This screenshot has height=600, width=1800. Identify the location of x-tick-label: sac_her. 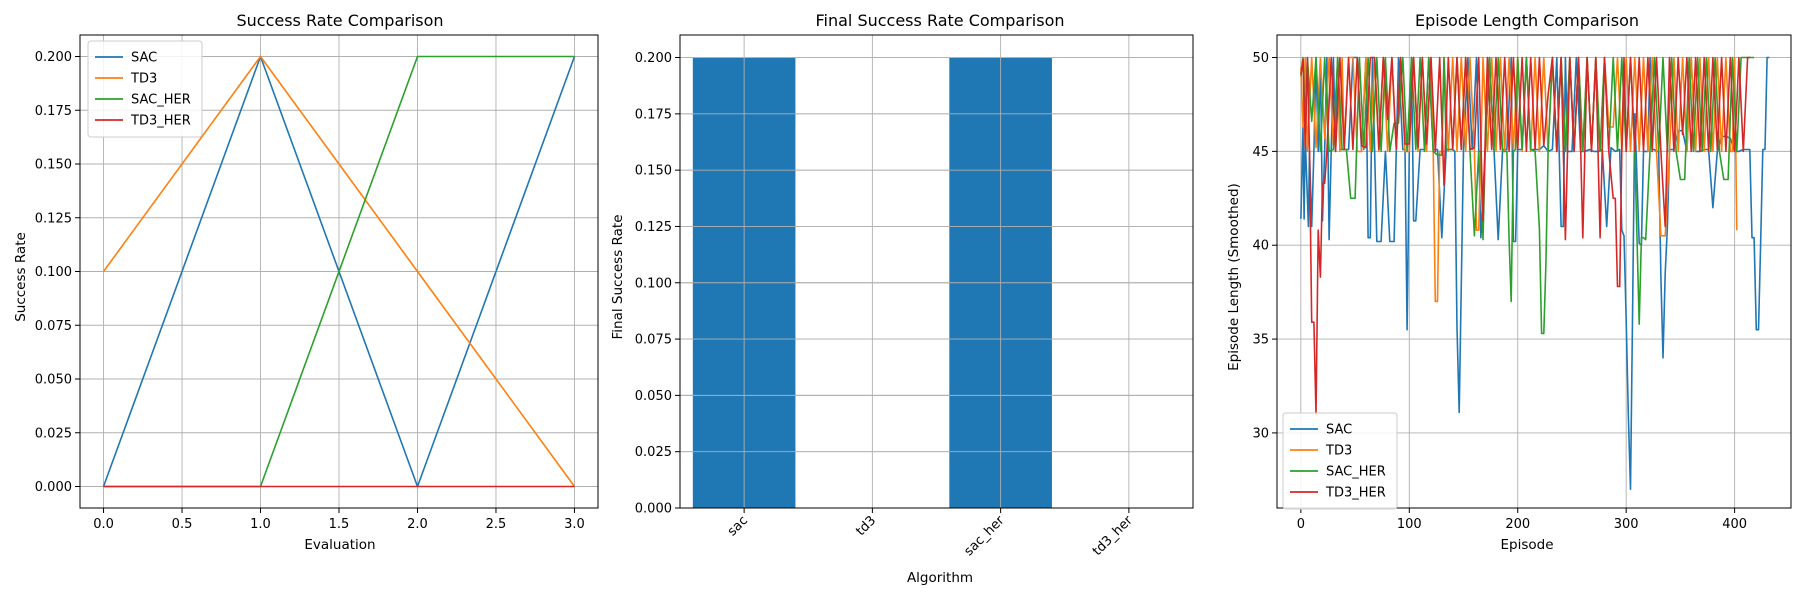
(985, 536).